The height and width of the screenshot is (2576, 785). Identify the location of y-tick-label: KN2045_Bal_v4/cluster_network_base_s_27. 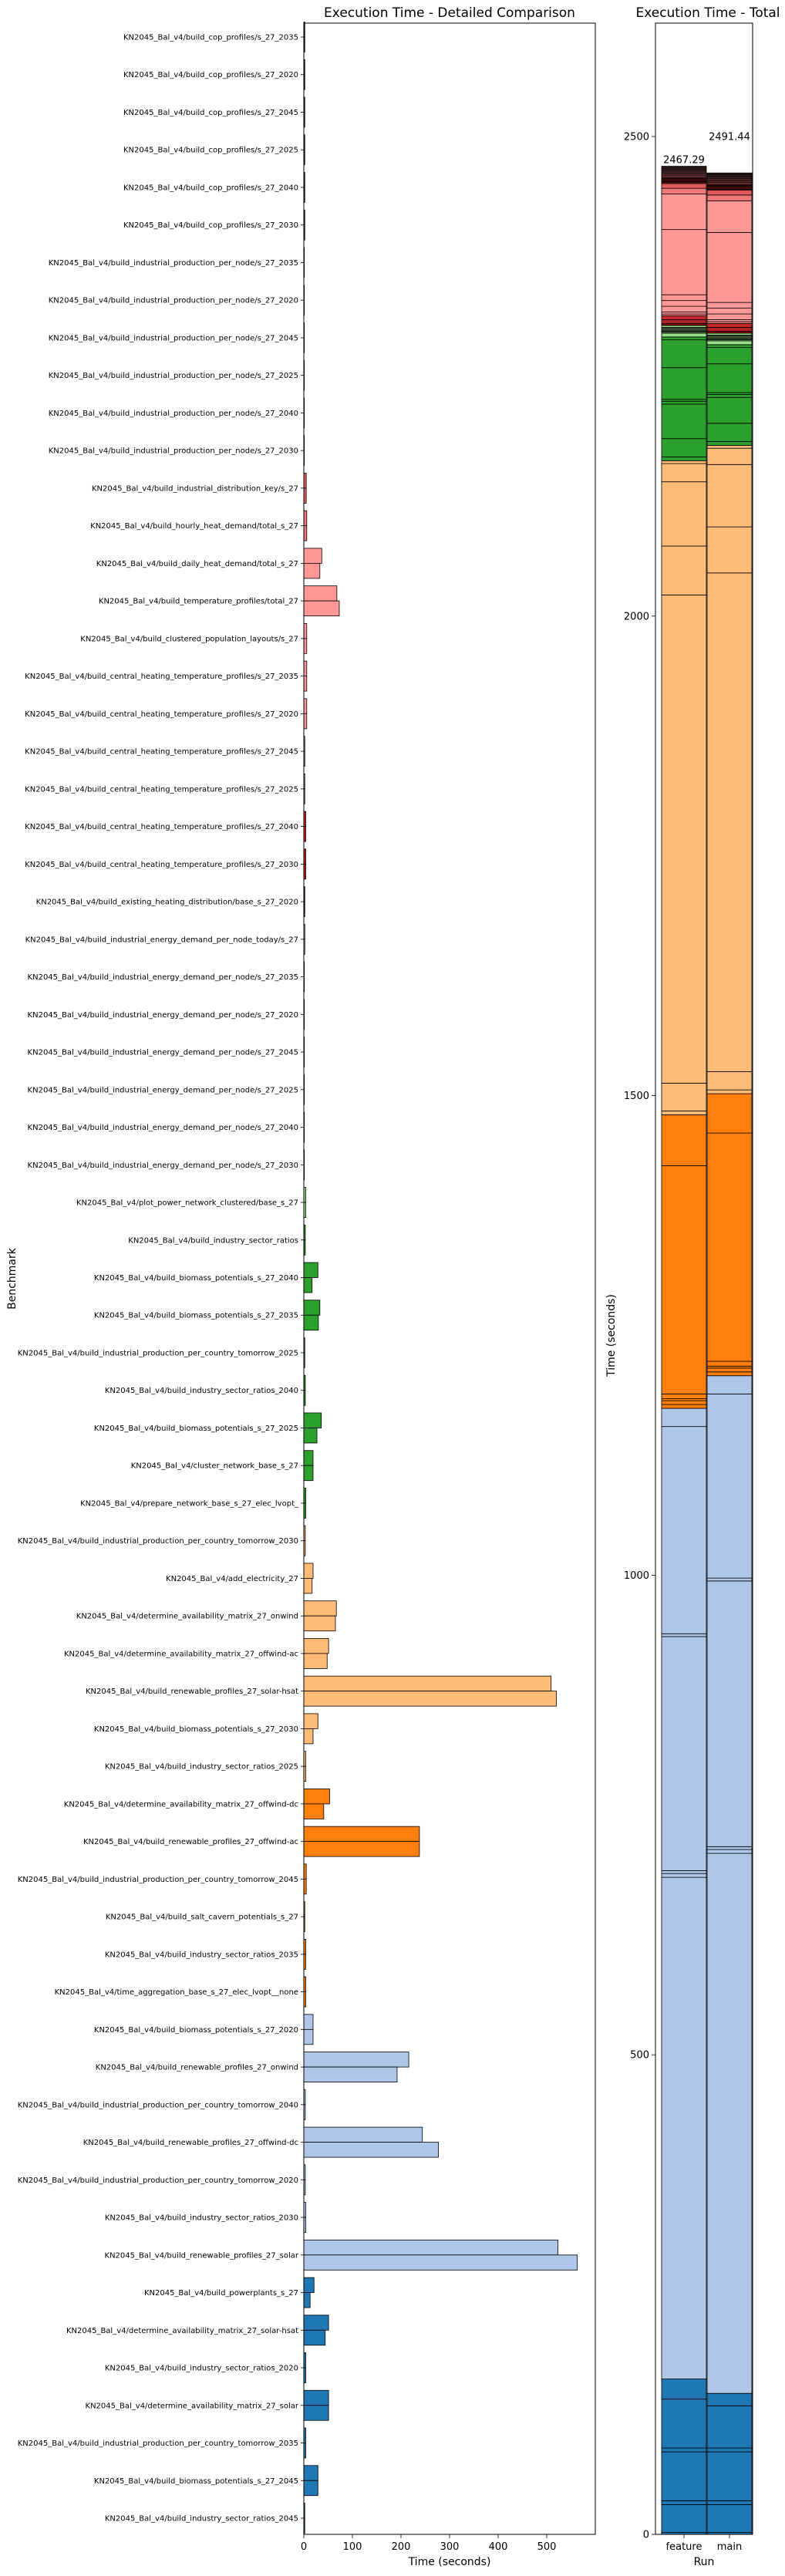
(214, 1466).